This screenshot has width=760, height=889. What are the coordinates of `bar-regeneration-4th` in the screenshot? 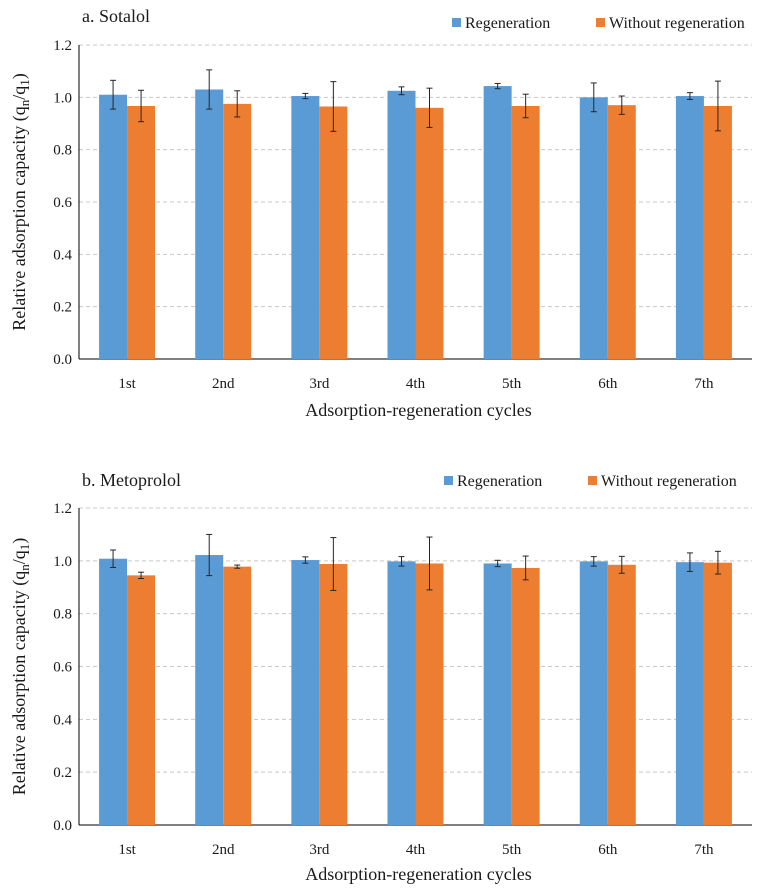 It's located at (401, 225).